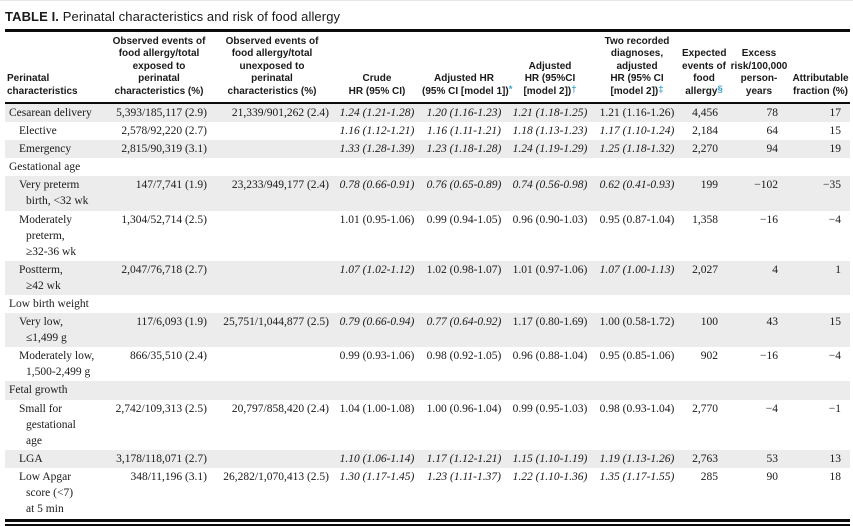  I want to click on column-header-model1: Adjusted HR (95% CI [model 1])*, so click(466, 68).